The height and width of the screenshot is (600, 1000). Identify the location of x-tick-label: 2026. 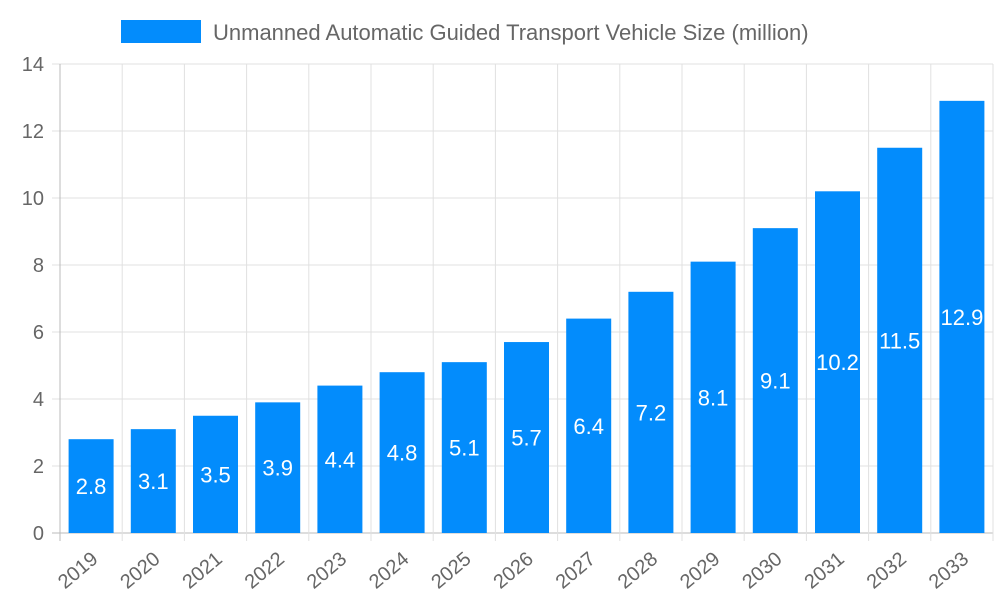
(513, 570).